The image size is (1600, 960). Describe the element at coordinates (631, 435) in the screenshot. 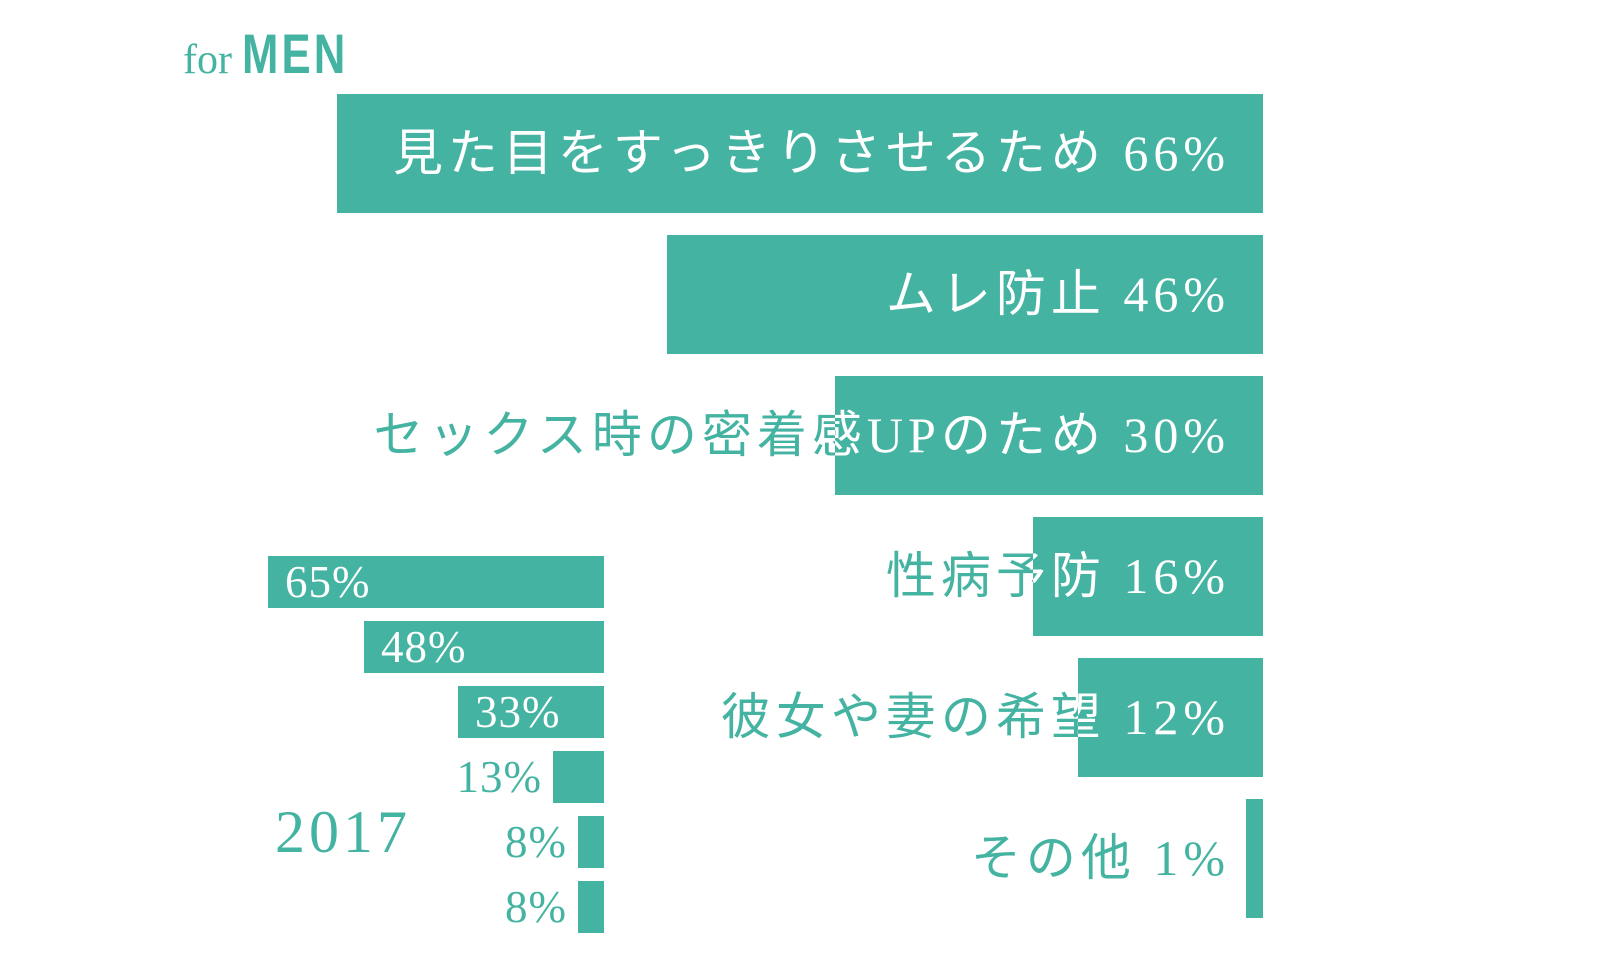

I see `bar-row-micchaku: セックス時の密着感UPのため 30% セックス時の密着感UPのため 30%` at that location.